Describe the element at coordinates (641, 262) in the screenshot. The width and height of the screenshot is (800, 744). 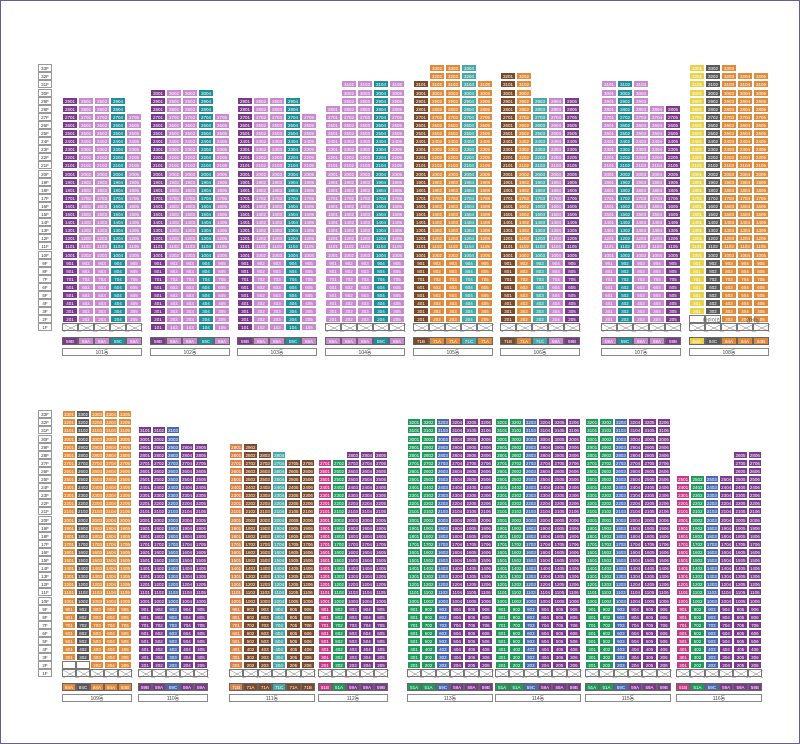
I see `unit-cell: 903` at that location.